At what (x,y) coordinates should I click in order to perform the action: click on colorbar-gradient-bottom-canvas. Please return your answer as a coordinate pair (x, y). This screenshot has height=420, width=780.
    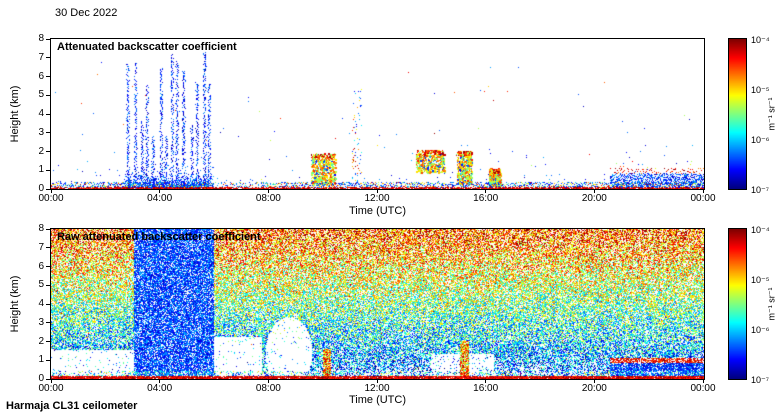
    Looking at the image, I should click on (737, 304).